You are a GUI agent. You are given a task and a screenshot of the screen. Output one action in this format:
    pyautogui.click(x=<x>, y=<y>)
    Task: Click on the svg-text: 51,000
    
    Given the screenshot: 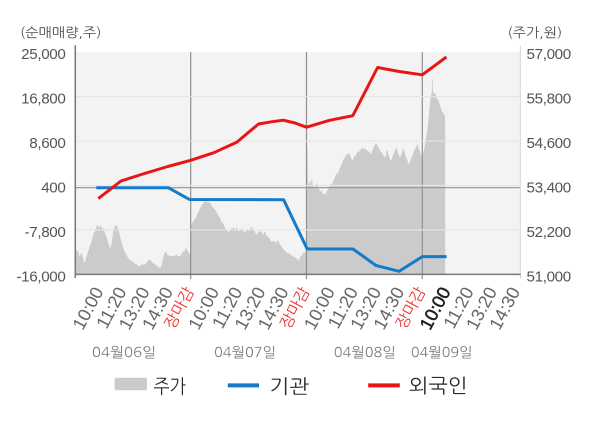 What is the action you would take?
    pyautogui.click(x=549, y=276)
    